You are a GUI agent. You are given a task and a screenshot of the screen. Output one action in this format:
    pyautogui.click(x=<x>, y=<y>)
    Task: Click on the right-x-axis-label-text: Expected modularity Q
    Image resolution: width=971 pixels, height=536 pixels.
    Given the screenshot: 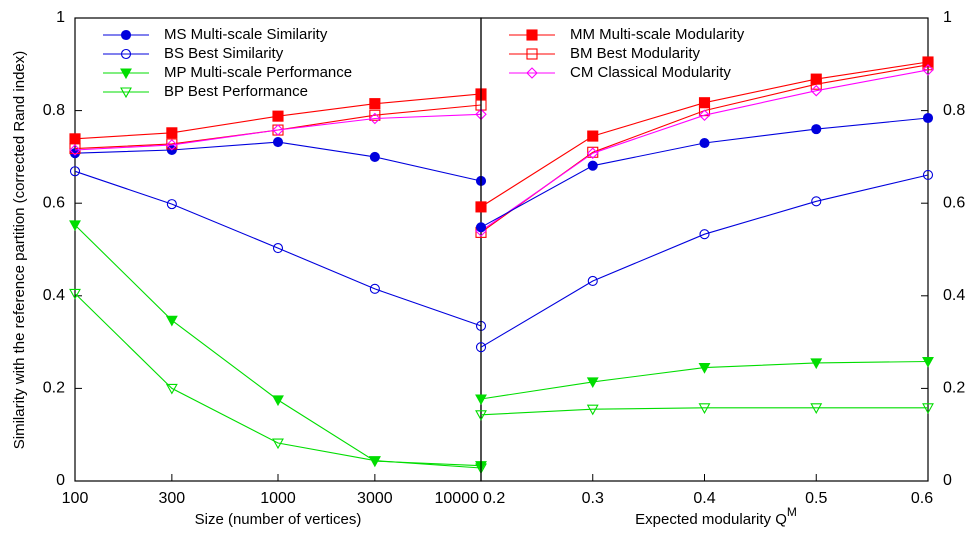 What is the action you would take?
    pyautogui.click(x=711, y=519)
    